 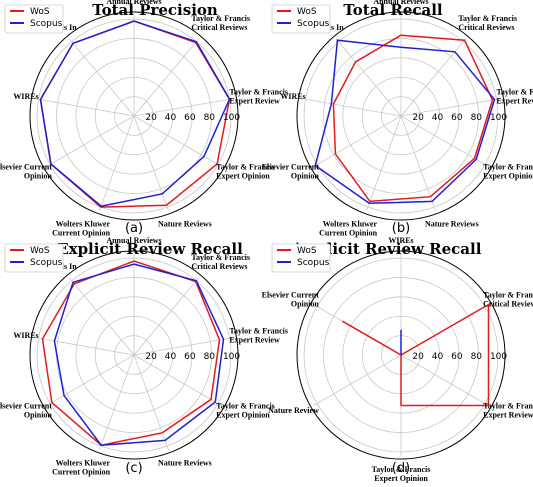 I want to click on panel-caption: (a), so click(x=134, y=228).